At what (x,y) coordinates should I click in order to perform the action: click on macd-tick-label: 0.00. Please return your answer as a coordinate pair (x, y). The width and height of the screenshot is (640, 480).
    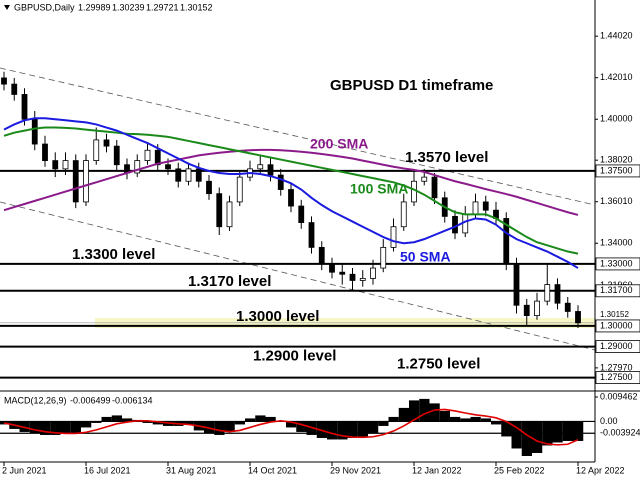
    Looking at the image, I should click on (609, 421).